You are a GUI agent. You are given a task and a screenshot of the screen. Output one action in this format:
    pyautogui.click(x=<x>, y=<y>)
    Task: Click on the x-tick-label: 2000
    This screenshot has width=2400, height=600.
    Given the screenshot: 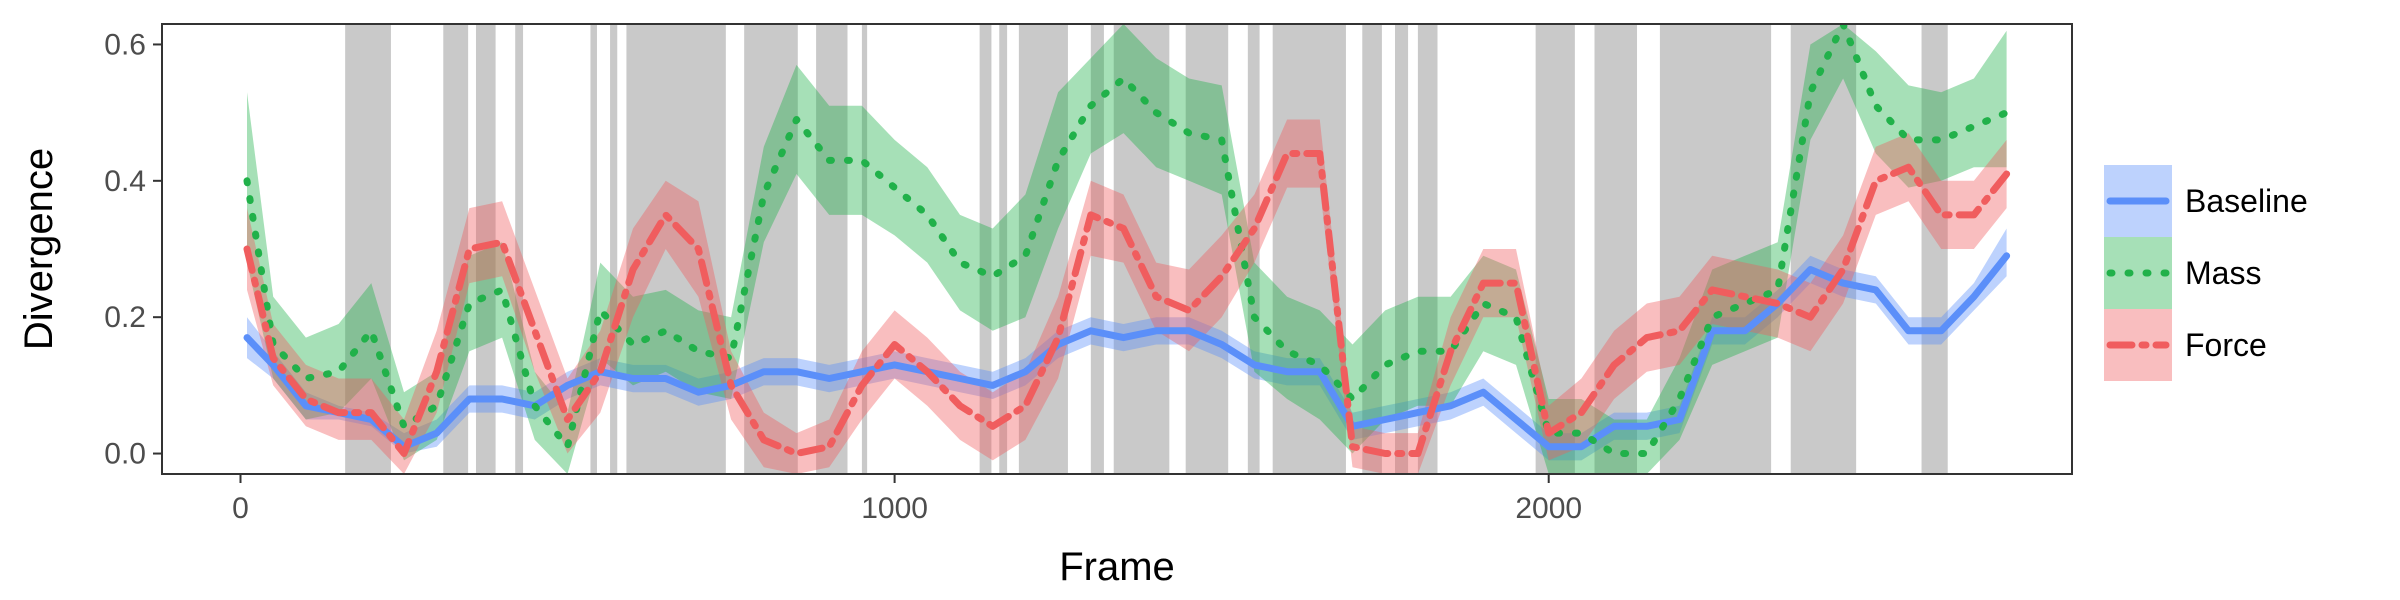 What is the action you would take?
    pyautogui.click(x=1548, y=508)
    